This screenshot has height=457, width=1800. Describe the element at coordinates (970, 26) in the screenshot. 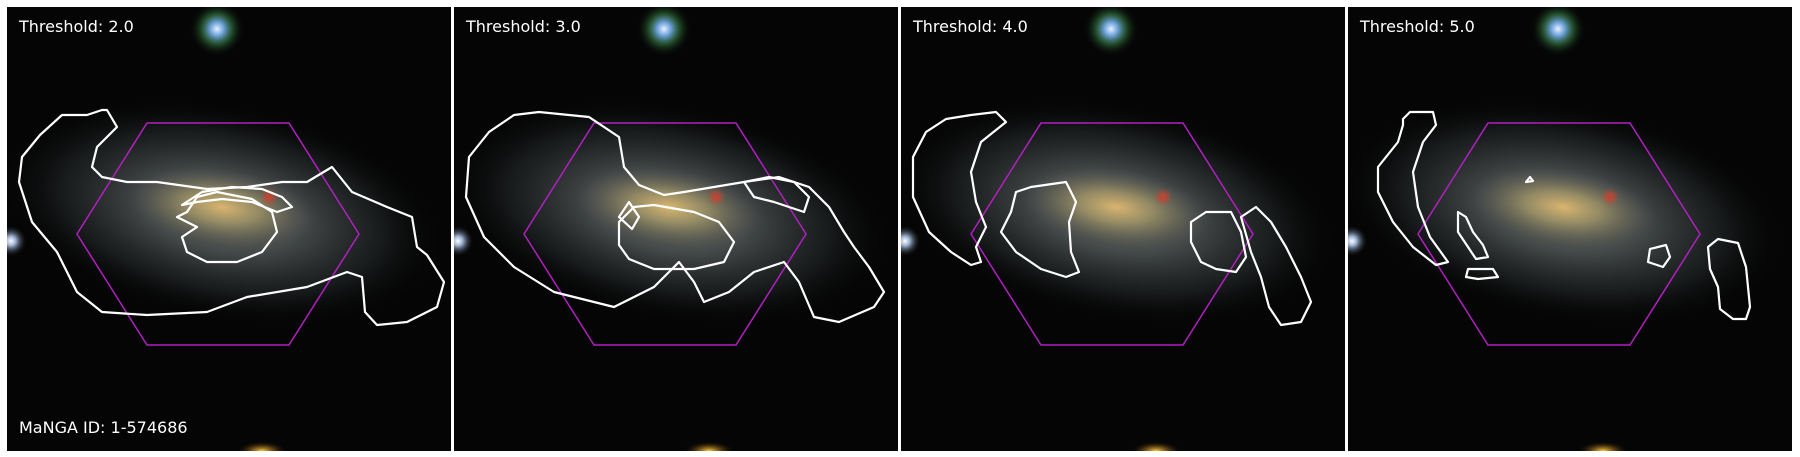

I see `threshold-label: Threshold: 4.0` at that location.